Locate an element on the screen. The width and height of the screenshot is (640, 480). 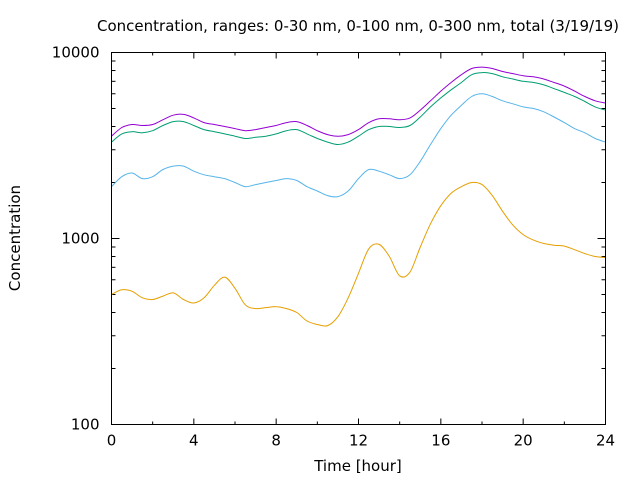
y-axis-label: Concentration is located at coordinates (15, 238).